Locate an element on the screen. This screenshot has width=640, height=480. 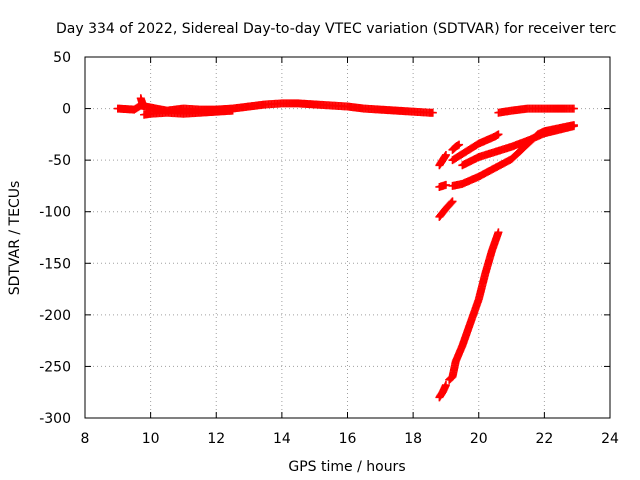
x-tick-label: 20 is located at coordinates (479, 439).